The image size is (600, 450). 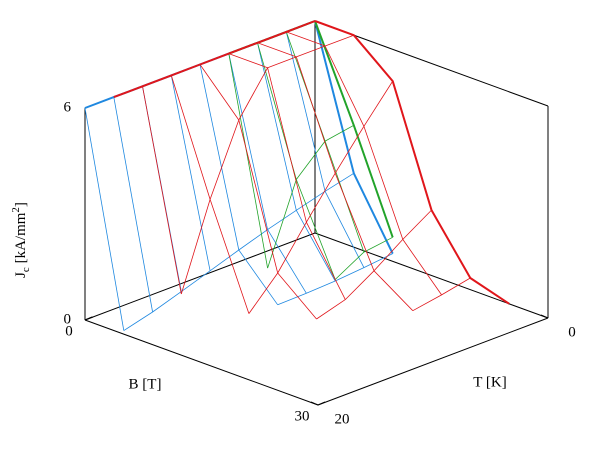 I want to click on x-axis-label: B [T], so click(x=145, y=384).